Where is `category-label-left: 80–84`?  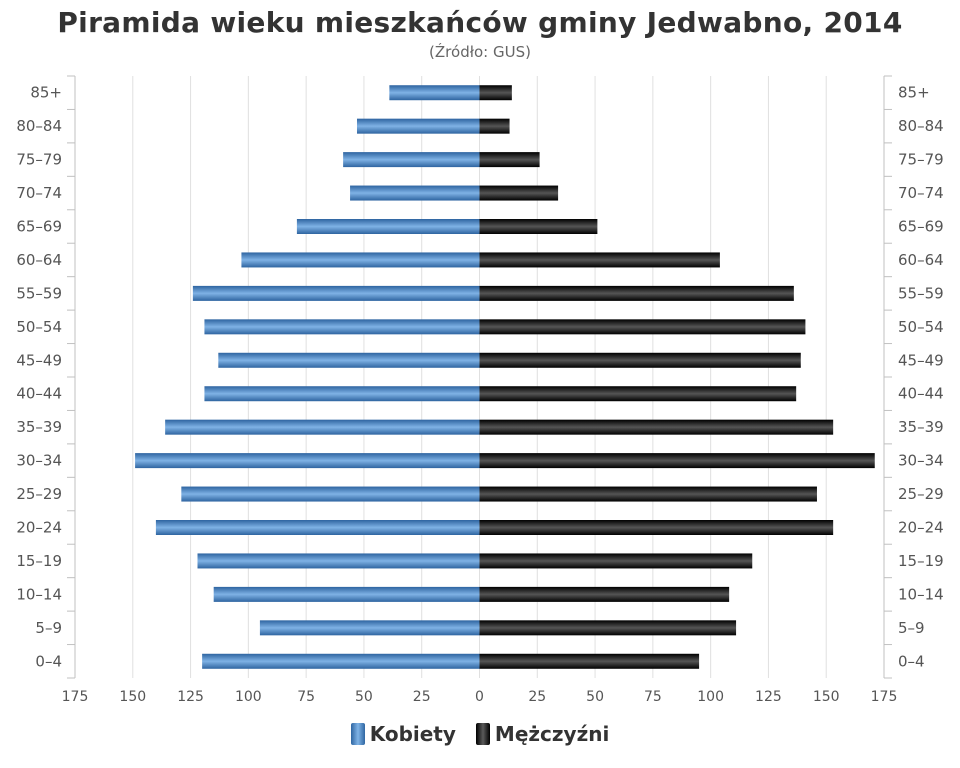 category-label-left: 80–84 is located at coordinates (39, 126).